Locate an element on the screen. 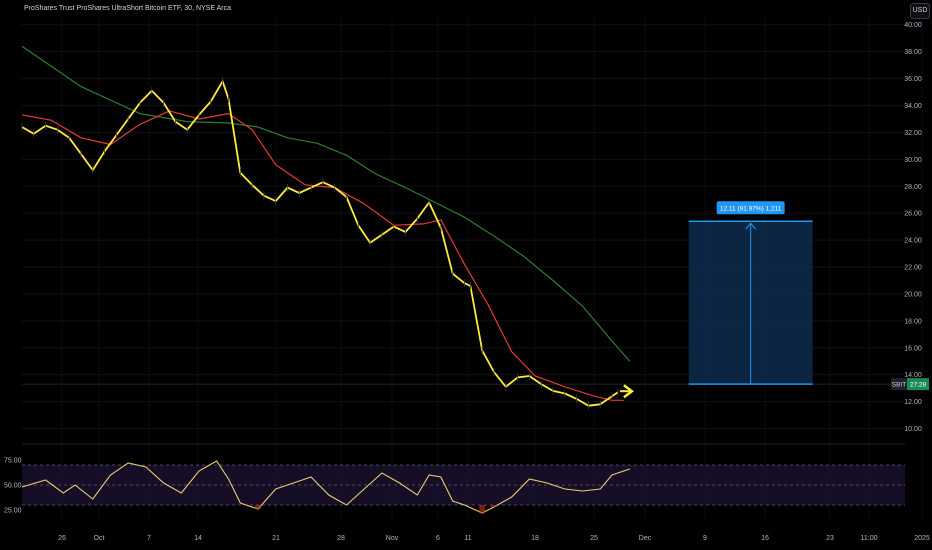 The image size is (932, 550). x-tick-label: 25 is located at coordinates (594, 538).